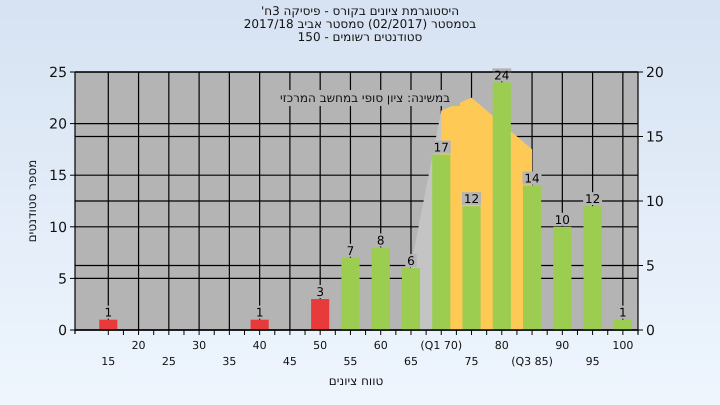  I want to click on x-tick-label: (Q3 85), so click(532, 361).